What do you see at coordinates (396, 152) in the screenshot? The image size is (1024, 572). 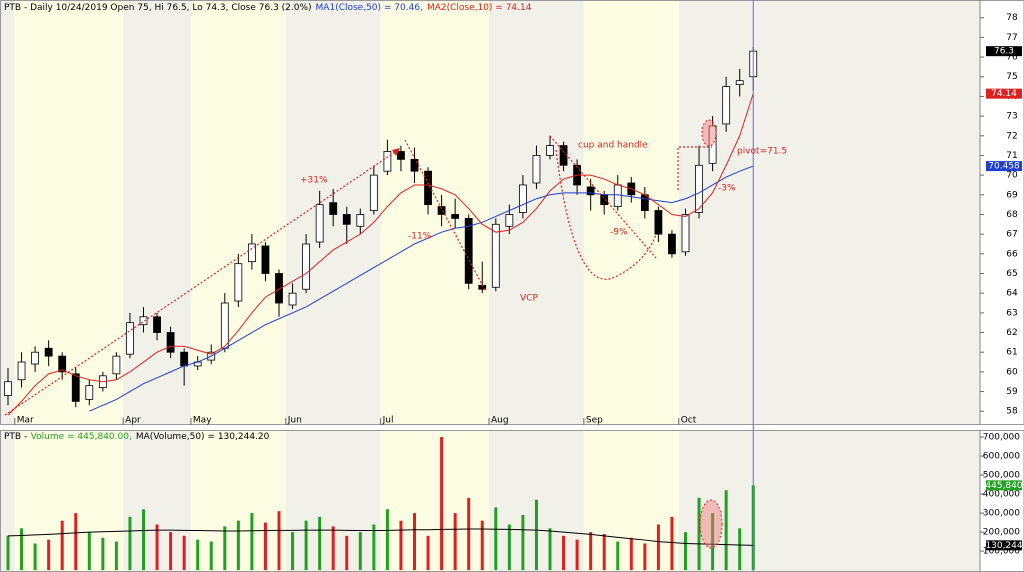 I see `arrow-head` at bounding box center [396, 152].